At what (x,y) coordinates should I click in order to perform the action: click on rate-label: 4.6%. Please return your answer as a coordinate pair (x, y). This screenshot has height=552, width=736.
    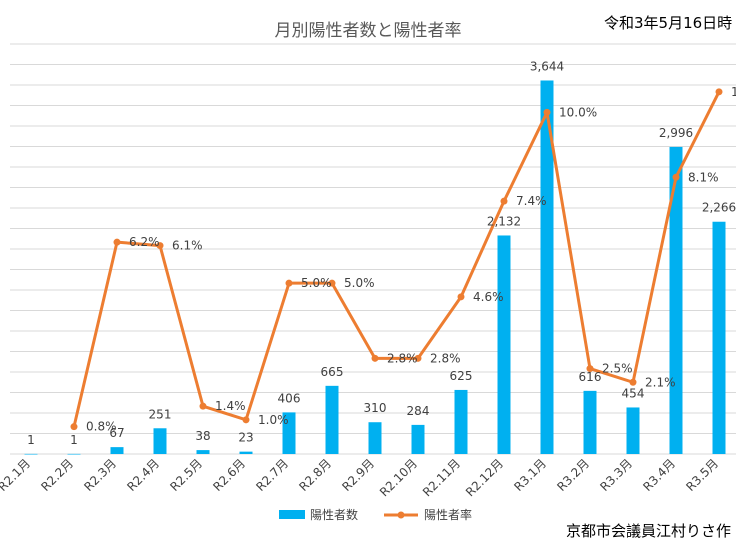
    Looking at the image, I should click on (488, 297).